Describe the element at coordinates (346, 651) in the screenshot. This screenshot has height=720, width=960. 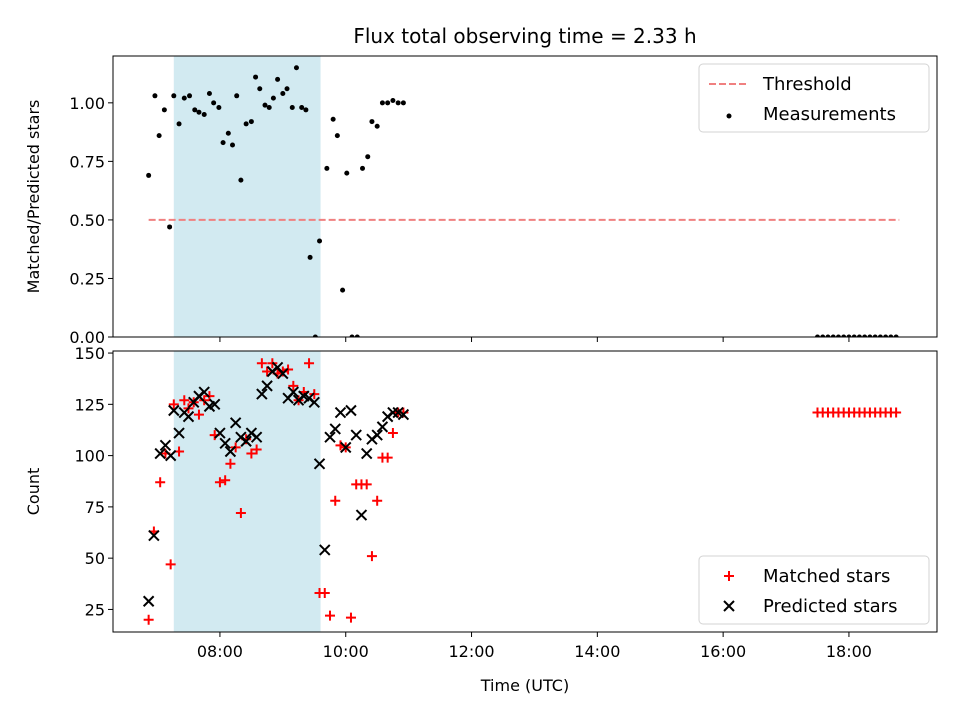
I see `x-tick-label: 10:00` at that location.